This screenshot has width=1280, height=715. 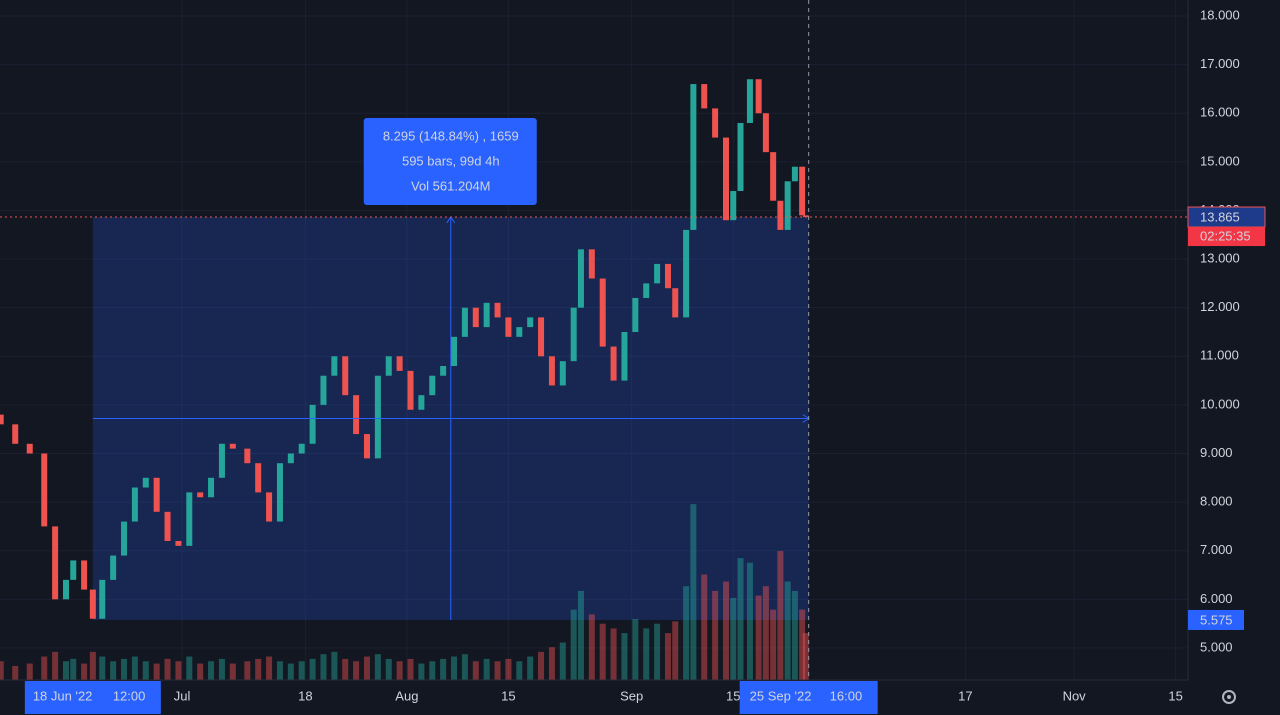 I want to click on x-tick-label: Aug, so click(x=406, y=695).